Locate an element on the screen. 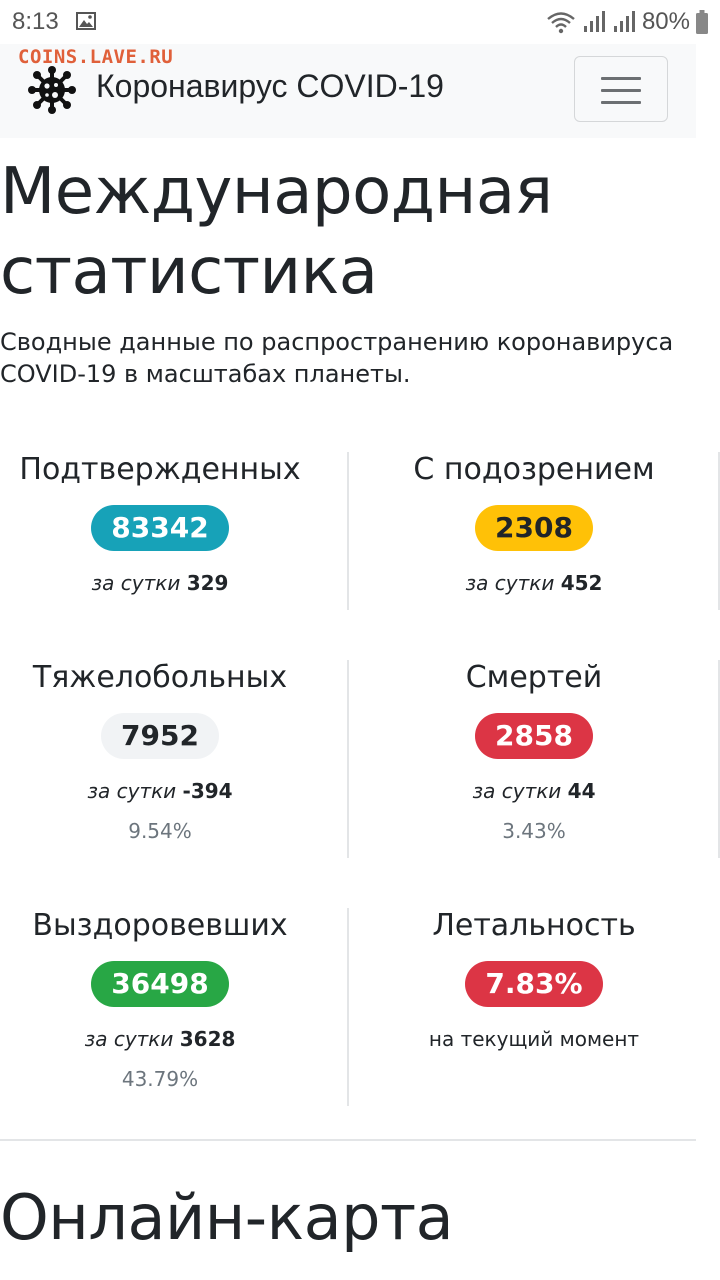  stat-recovered: Выздоровевших 36498 за сутки 3628 43.79% is located at coordinates (160, 999).